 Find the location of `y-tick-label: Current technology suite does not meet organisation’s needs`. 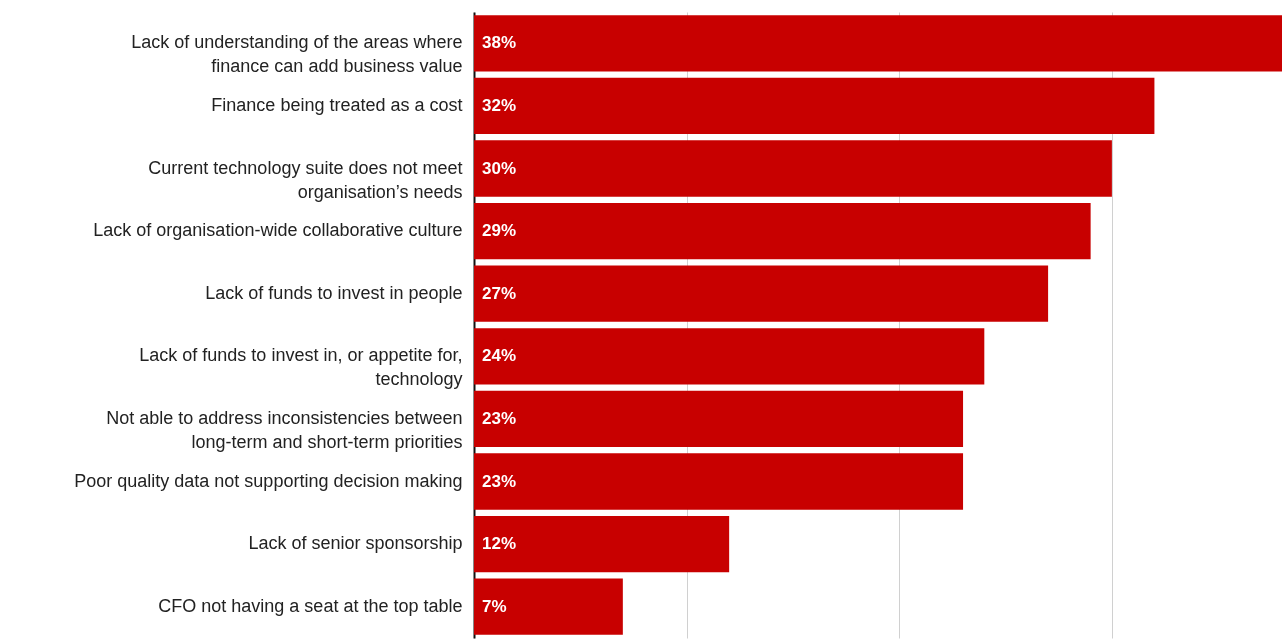

y-tick-label: Current technology suite does not meet organisation’s needs is located at coordinates (305, 179).